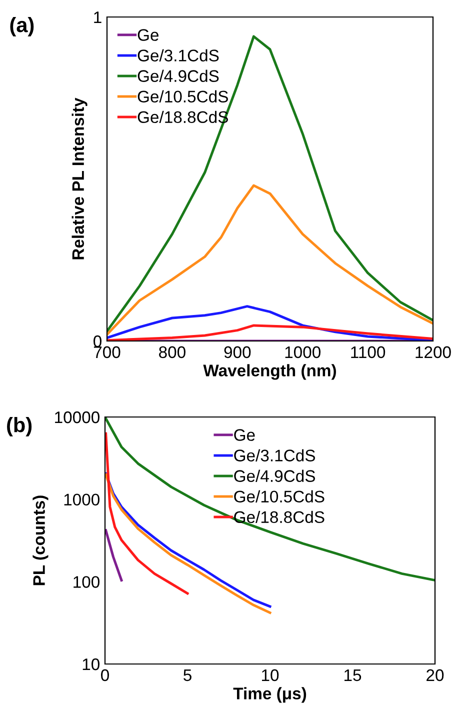 Image resolution: width=453 pixels, height=721 pixels. I want to click on x-tick-label: 10, so click(270, 675).